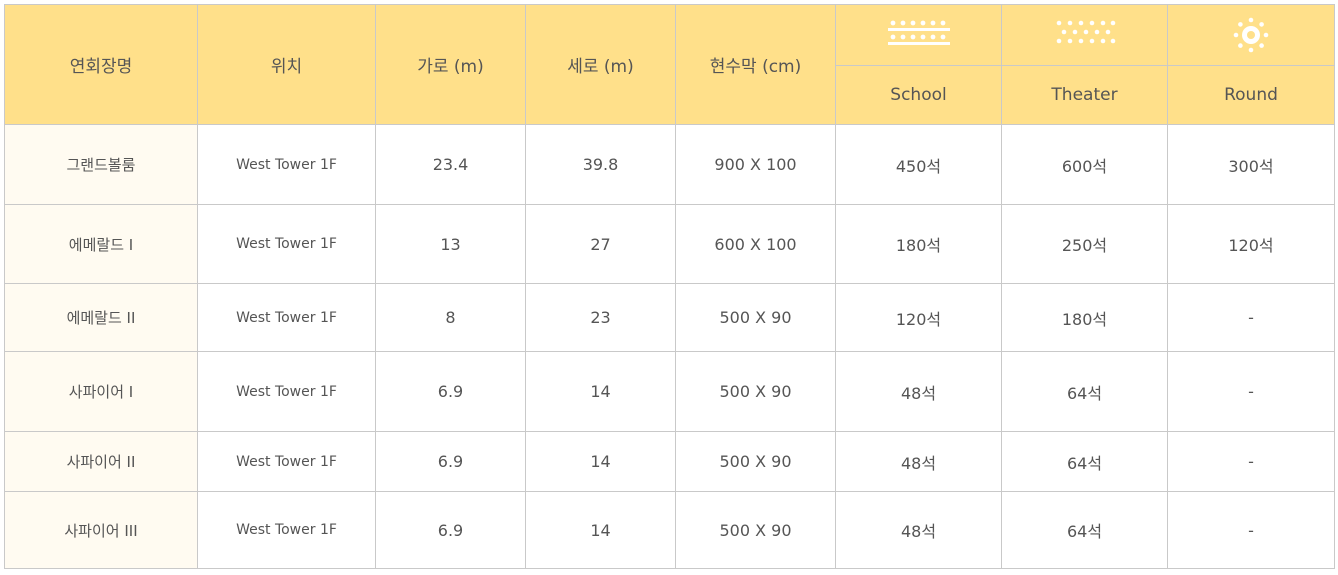 The width and height of the screenshot is (1338, 575). I want to click on venue-width: 8, so click(450, 317).